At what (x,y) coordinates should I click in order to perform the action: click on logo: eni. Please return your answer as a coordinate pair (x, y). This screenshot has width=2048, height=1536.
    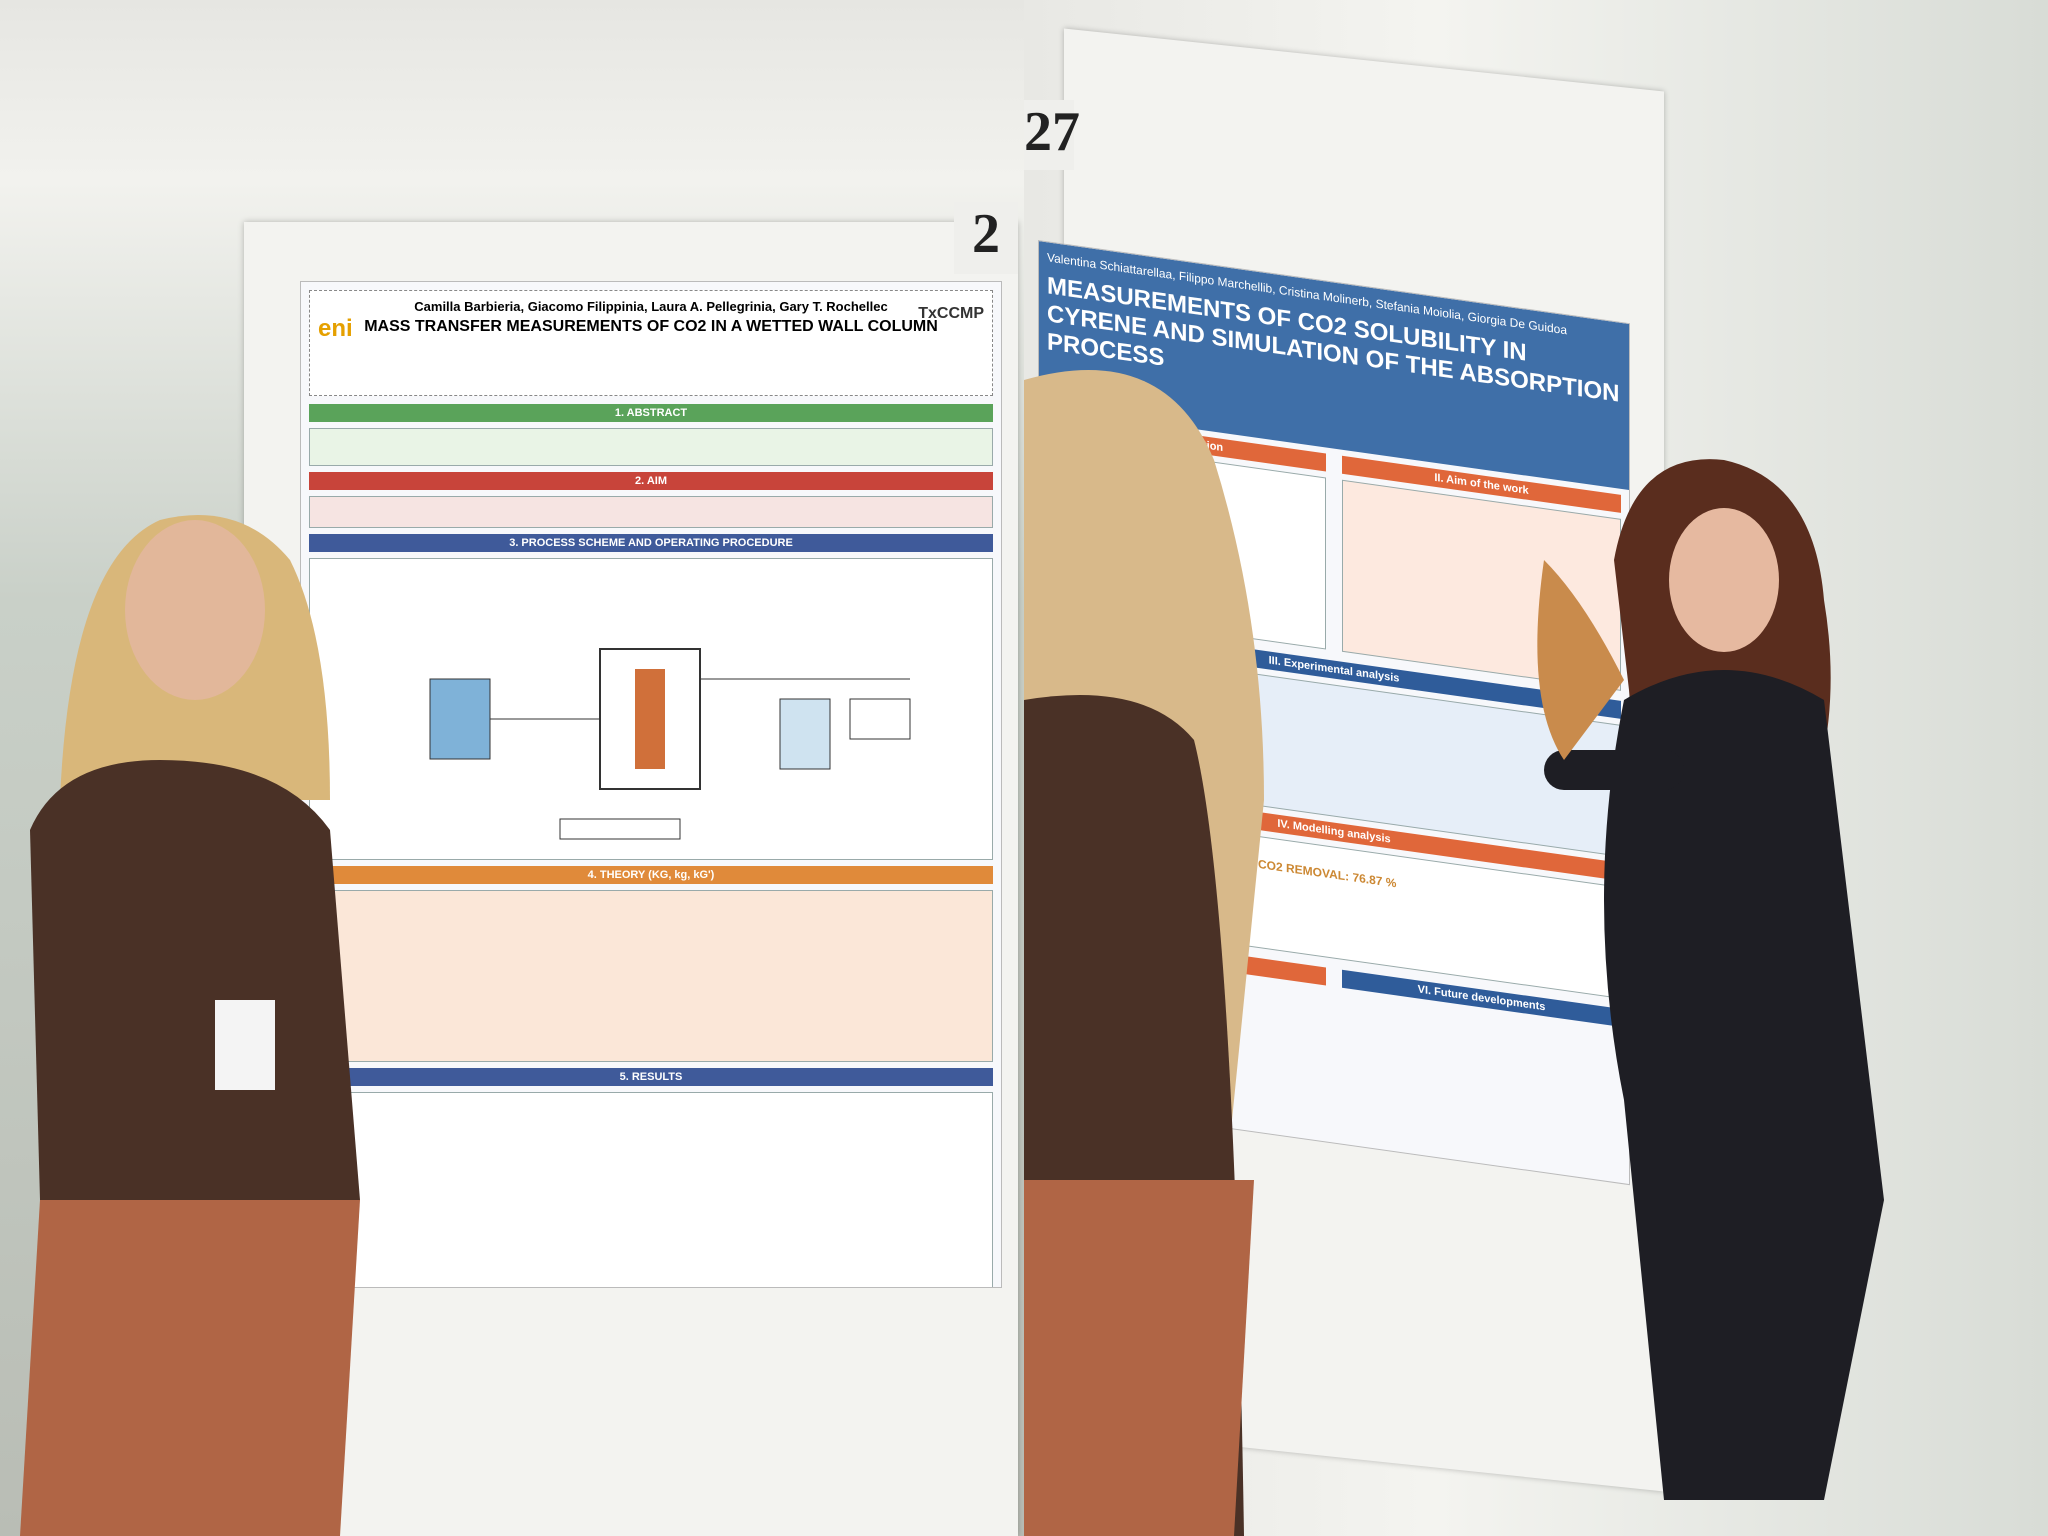
    Looking at the image, I should click on (335, 328).